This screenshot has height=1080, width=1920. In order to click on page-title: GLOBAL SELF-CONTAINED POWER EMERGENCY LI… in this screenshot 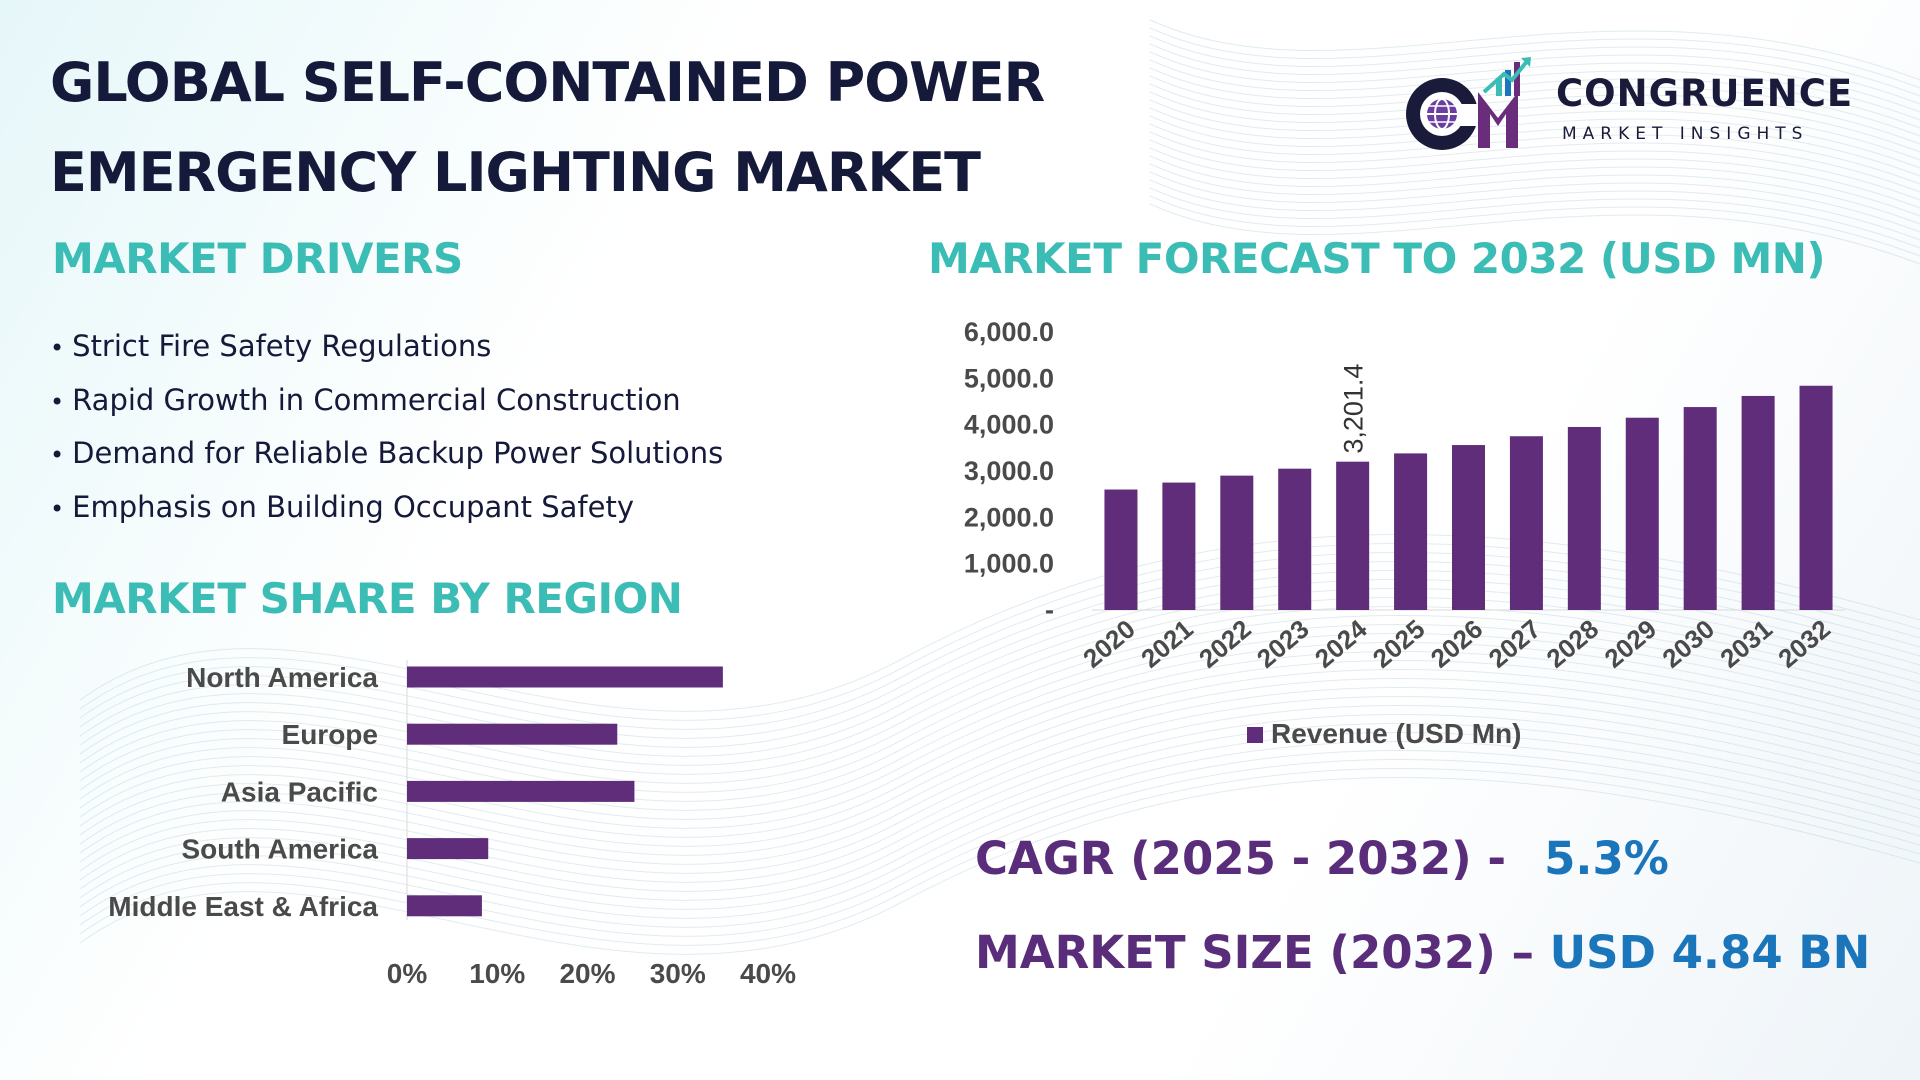, I will do `click(547, 128)`.